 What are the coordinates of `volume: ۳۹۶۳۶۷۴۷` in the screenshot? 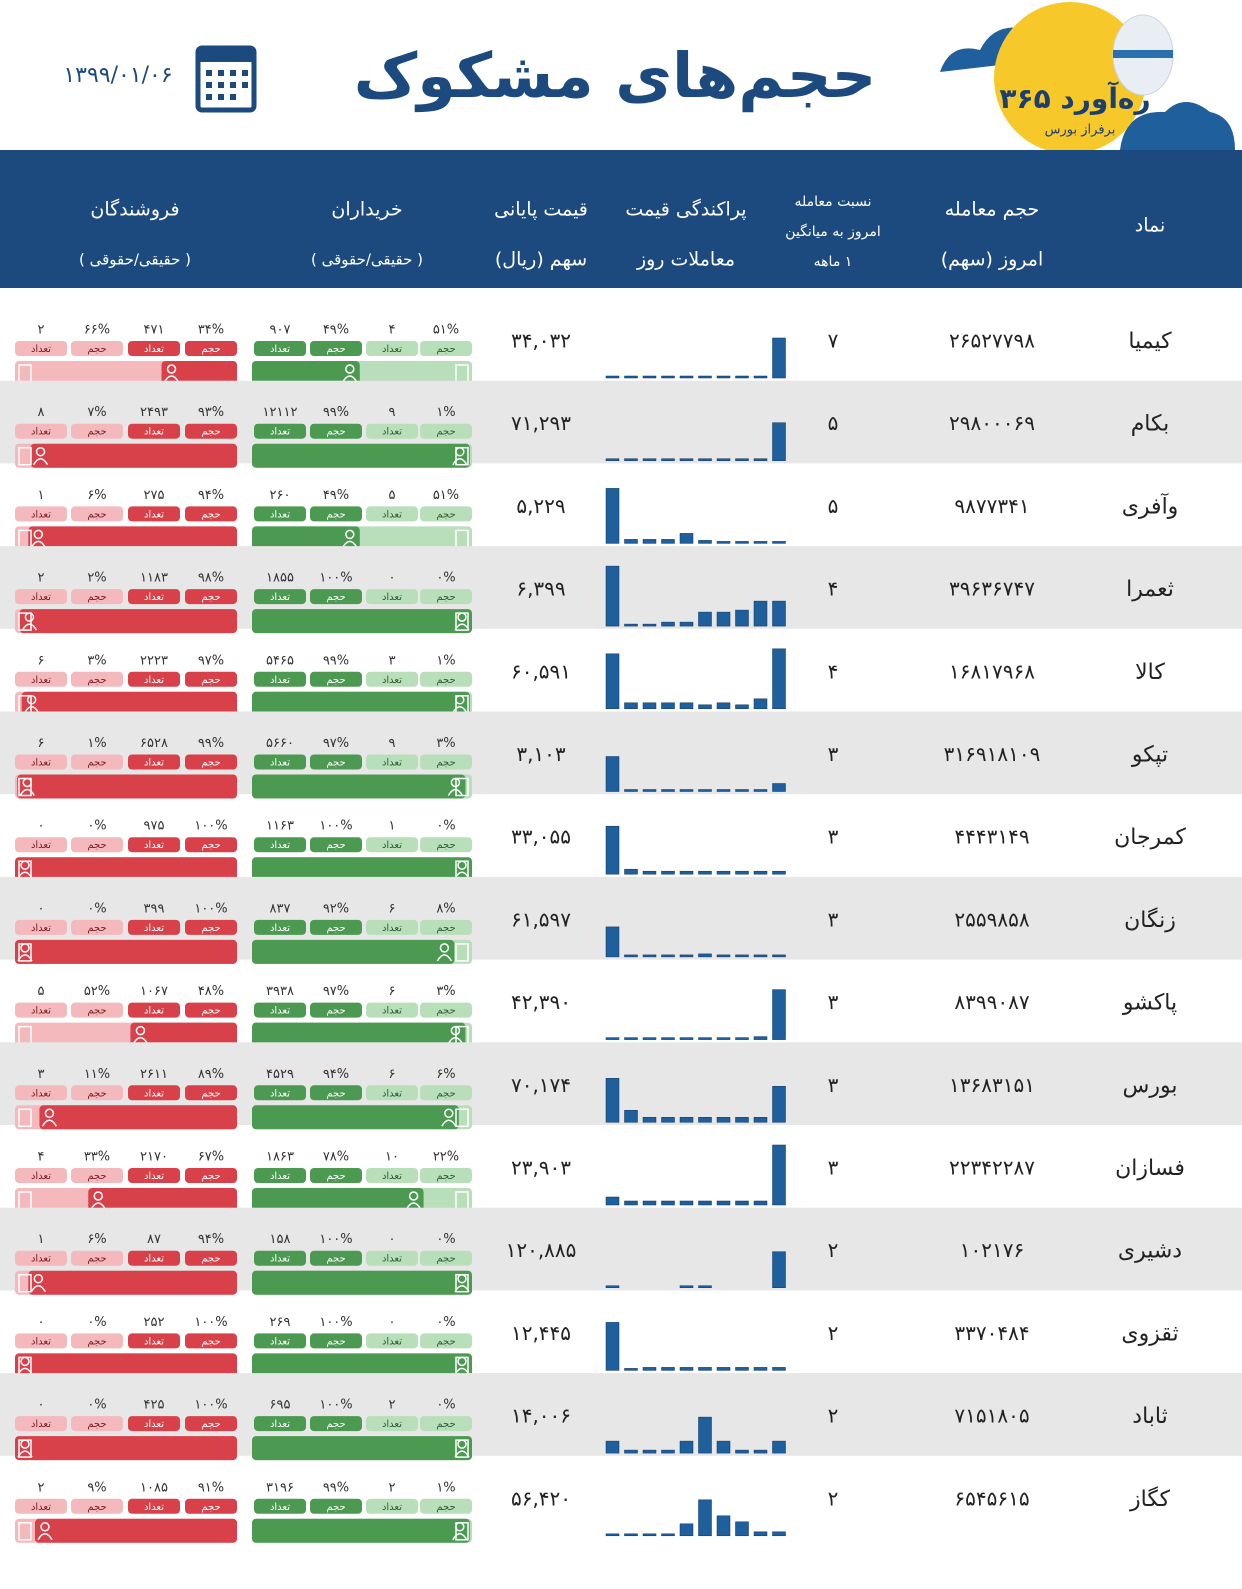 It's located at (992, 589).